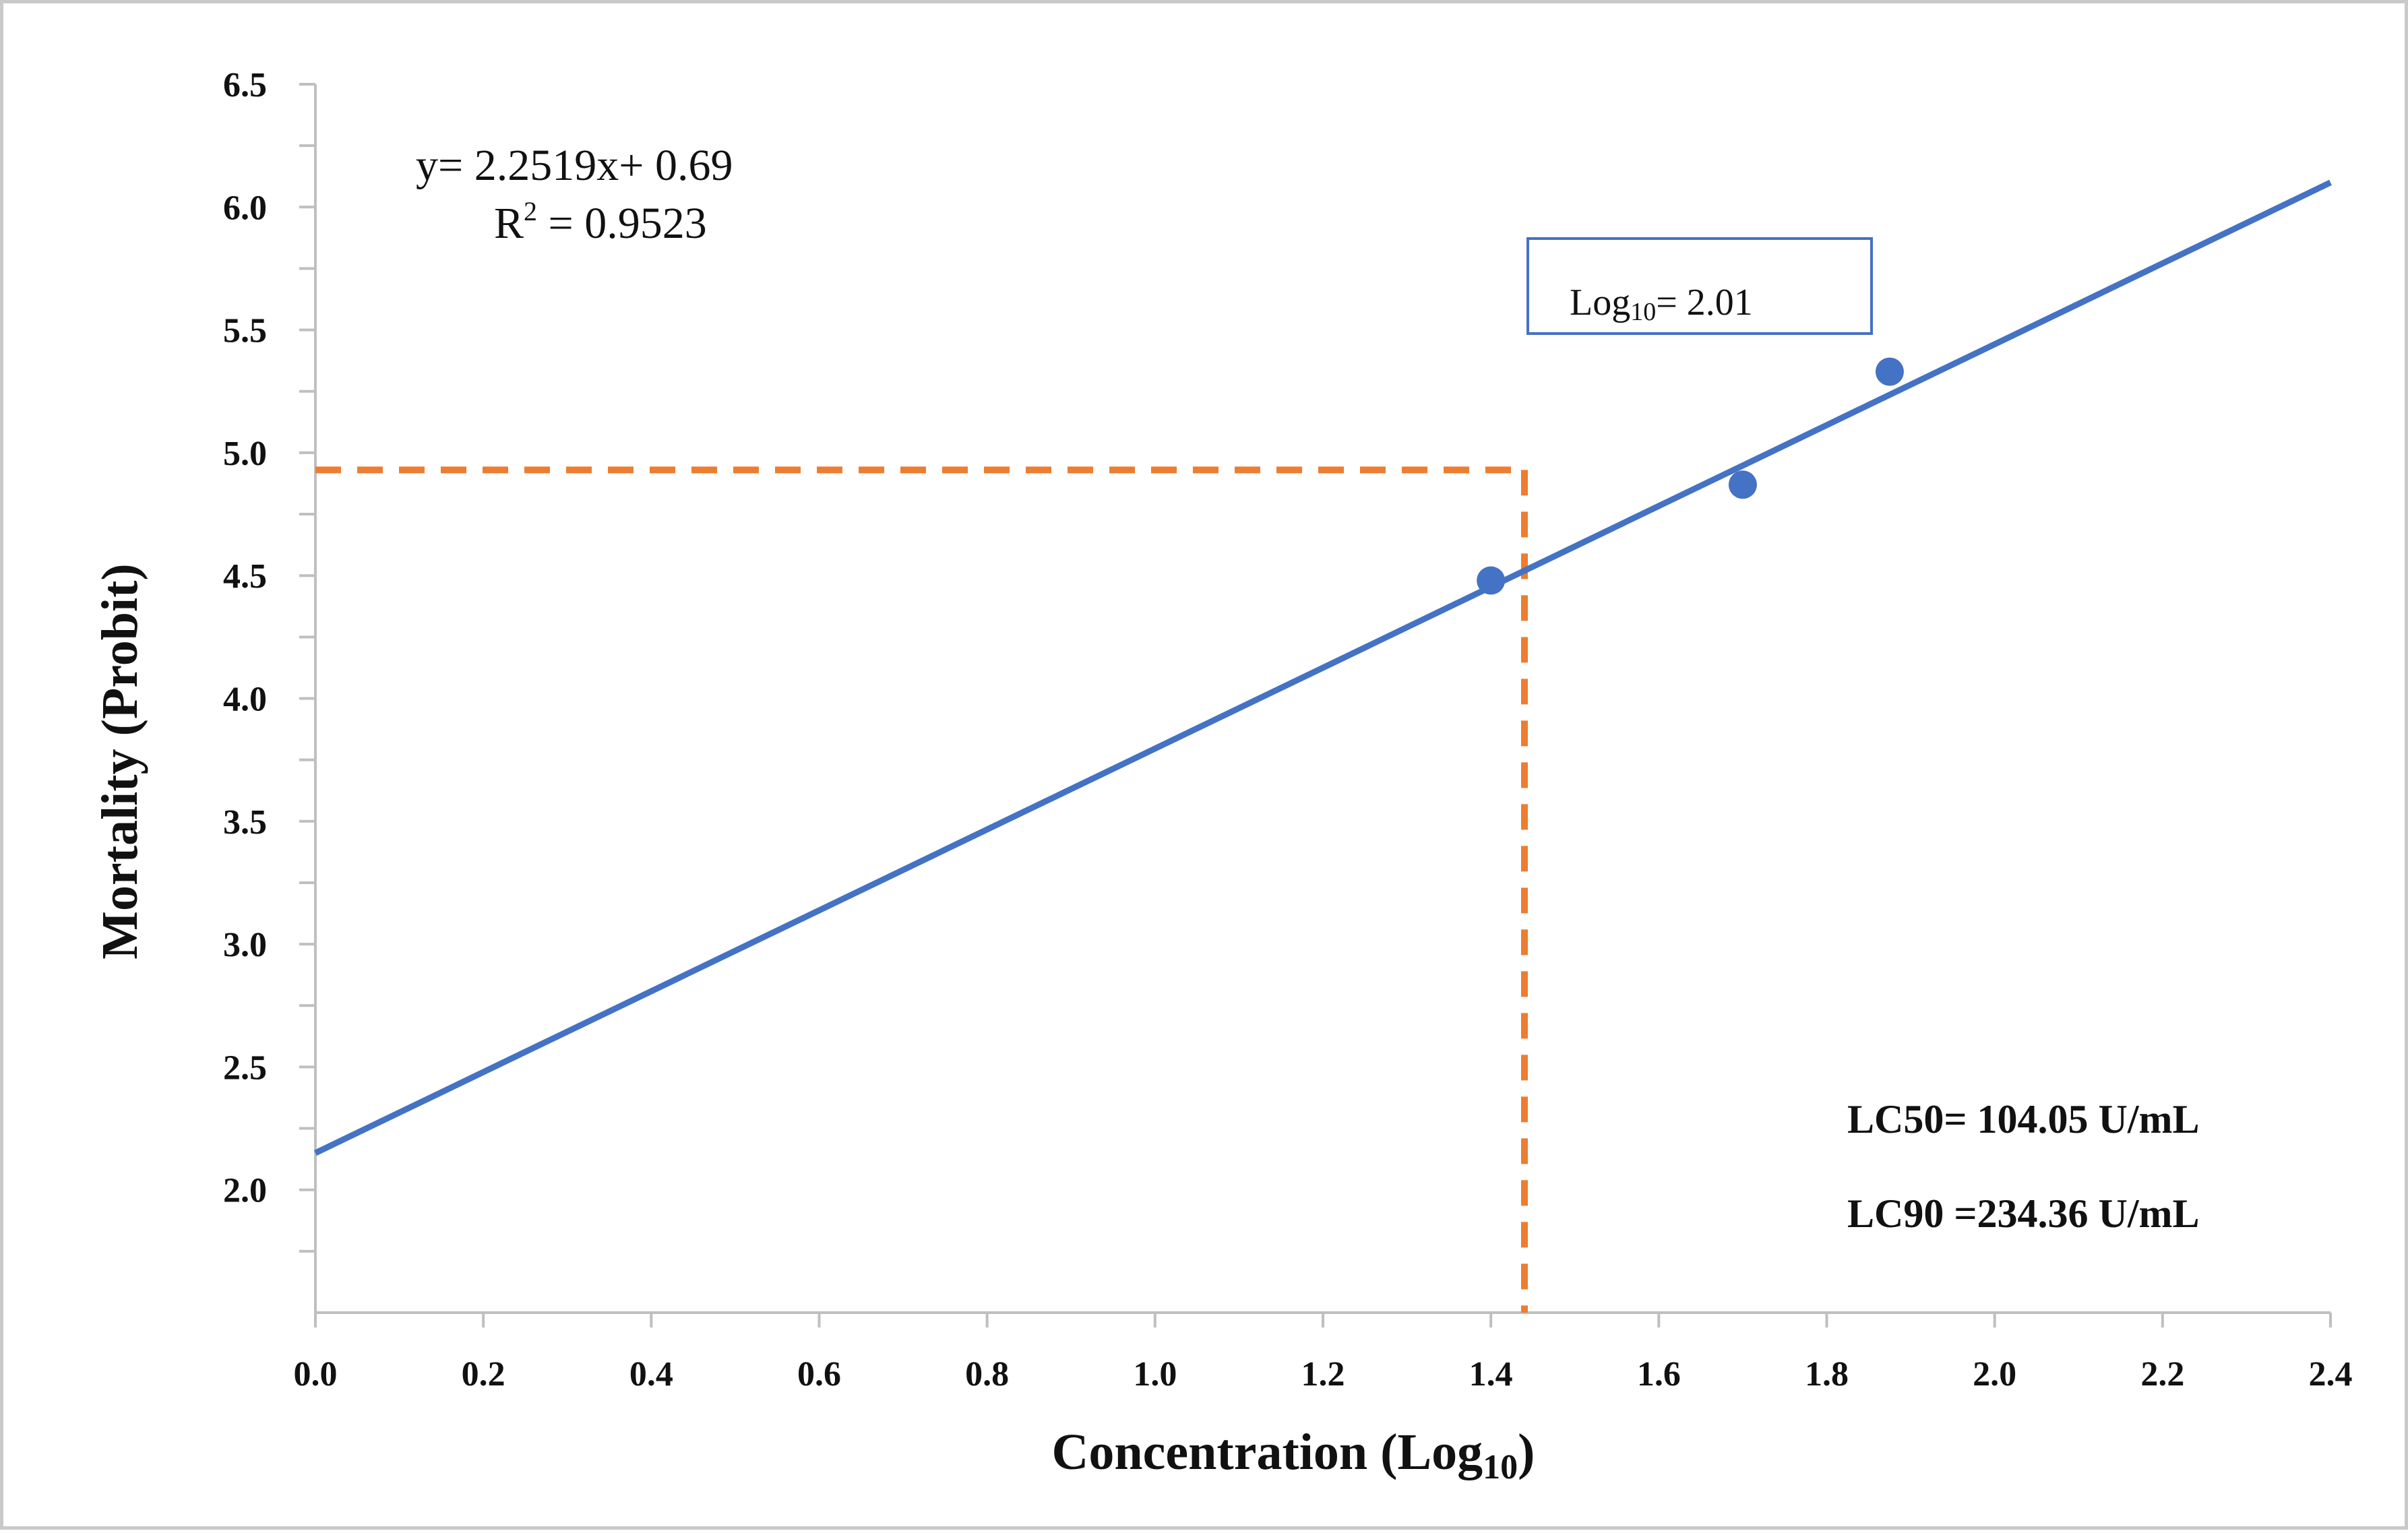 The height and width of the screenshot is (1533, 2408). What do you see at coordinates (120, 761) in the screenshot?
I see `y-axis-title: Mortality (Probit)` at bounding box center [120, 761].